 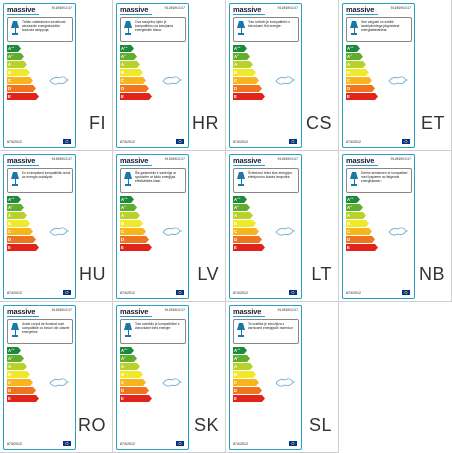 I want to click on language-code: NB, so click(x=431, y=274).